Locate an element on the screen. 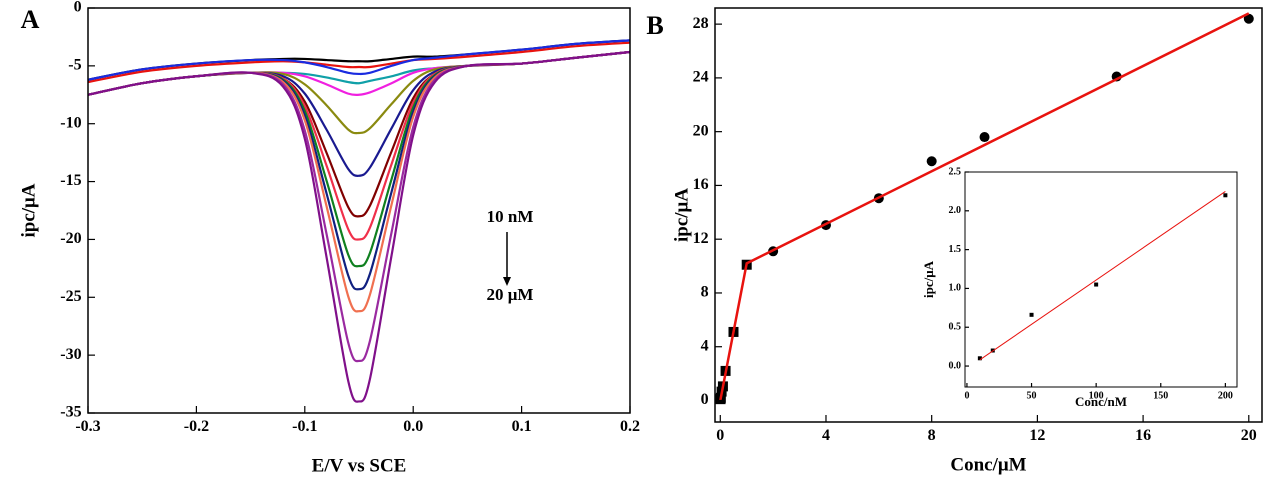  x-tick-label: -0.3 is located at coordinates (87, 426).